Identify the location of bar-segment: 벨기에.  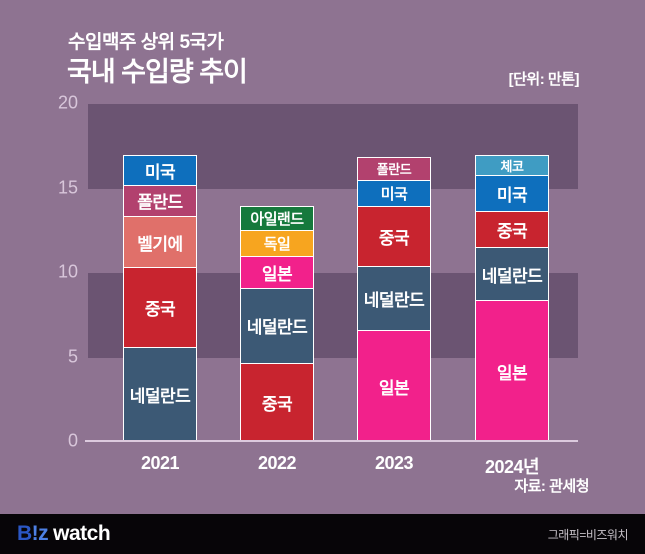
(160, 242).